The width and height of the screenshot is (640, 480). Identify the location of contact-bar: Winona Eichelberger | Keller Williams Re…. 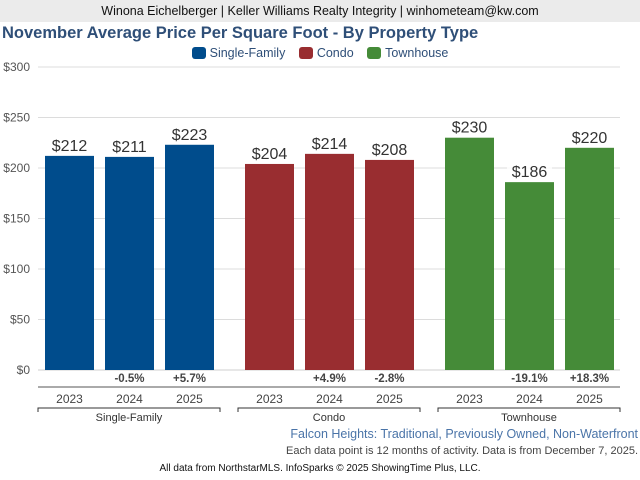
(320, 11).